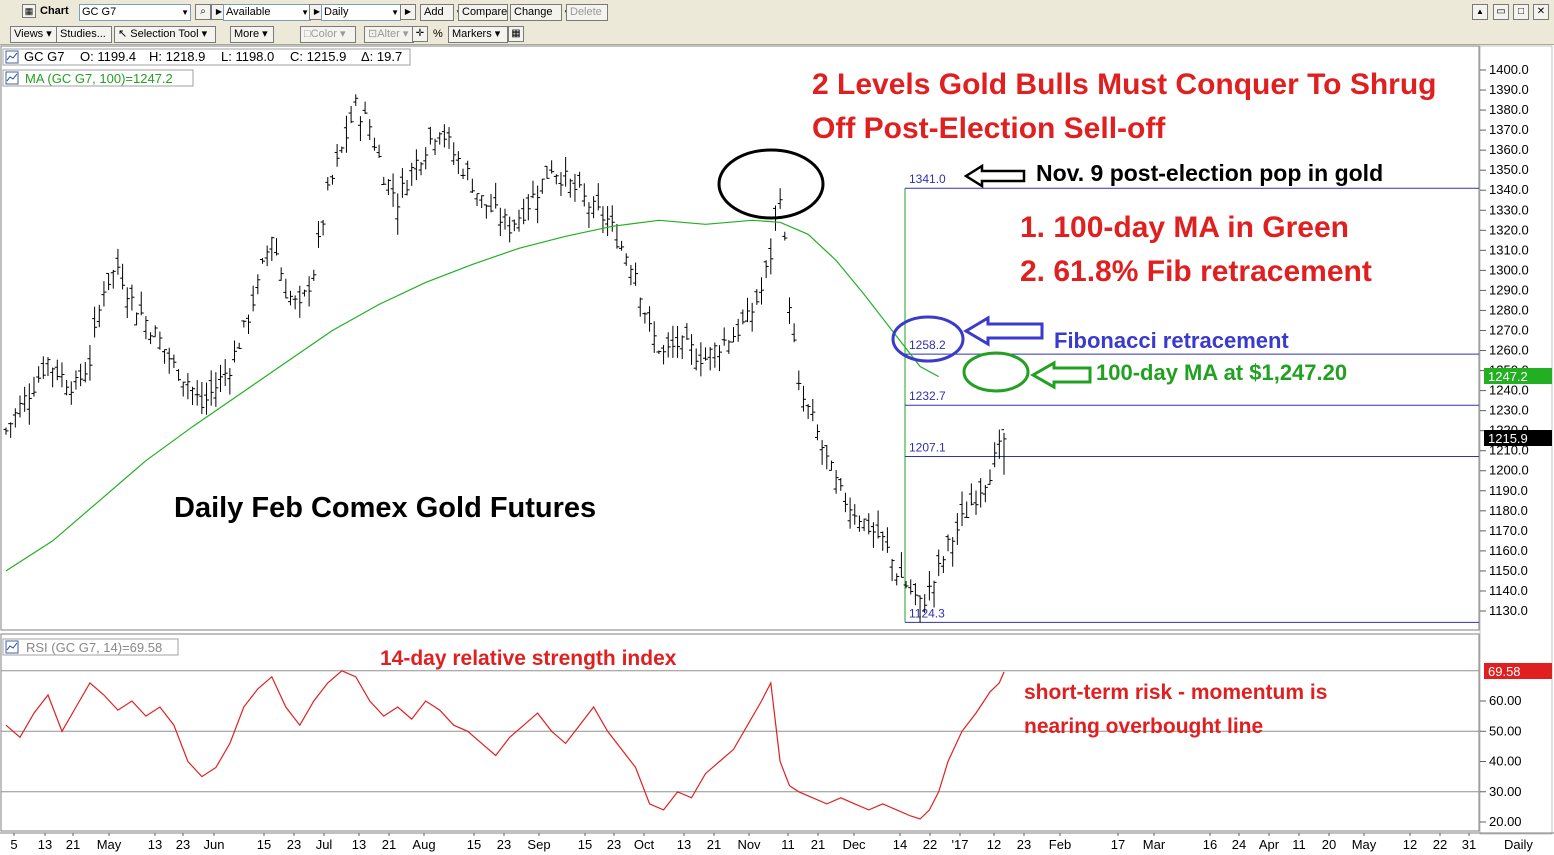 The height and width of the screenshot is (855, 1554). What do you see at coordinates (90, 647) in the screenshot?
I see `rsi-legend: RSI (GC G7, 14)=69.58` at bounding box center [90, 647].